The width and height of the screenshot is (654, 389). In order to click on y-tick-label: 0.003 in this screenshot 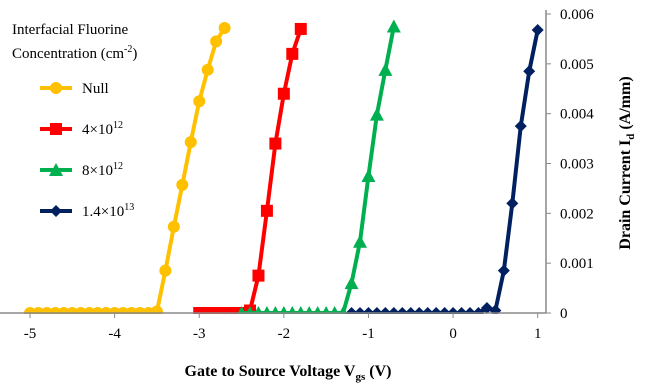, I will do `click(577, 165)`.